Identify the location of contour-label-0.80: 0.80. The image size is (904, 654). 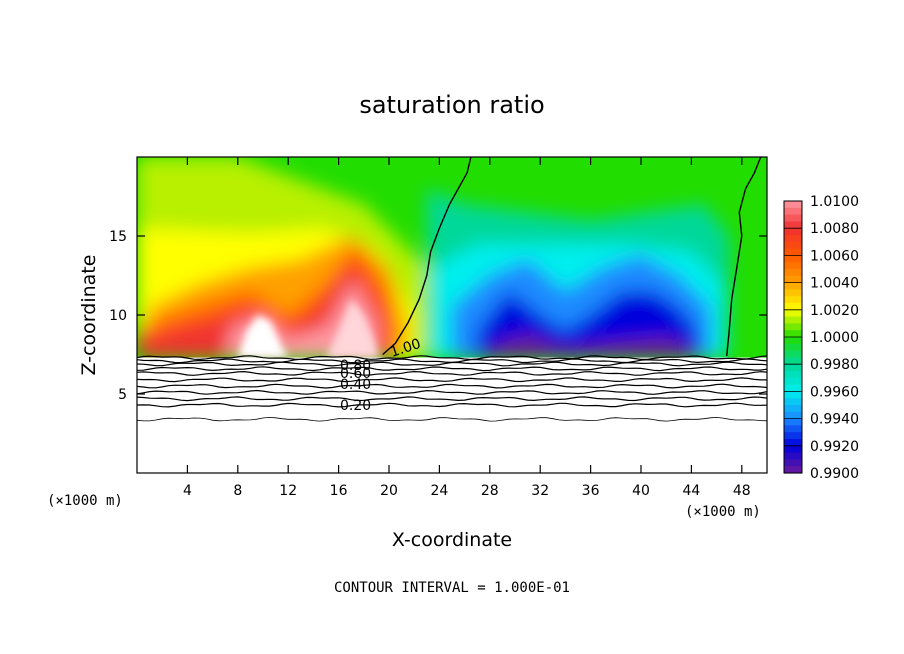
(355, 366).